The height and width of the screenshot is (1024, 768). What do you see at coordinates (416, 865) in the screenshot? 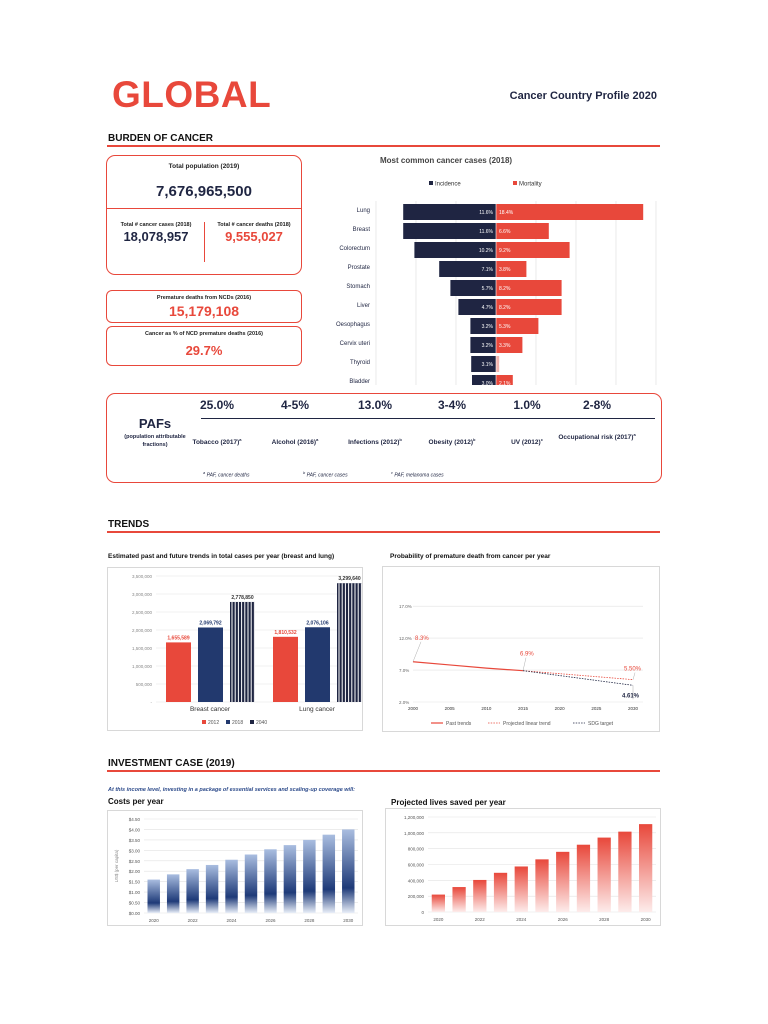
I see `y-tick-label: 600,000` at bounding box center [416, 865].